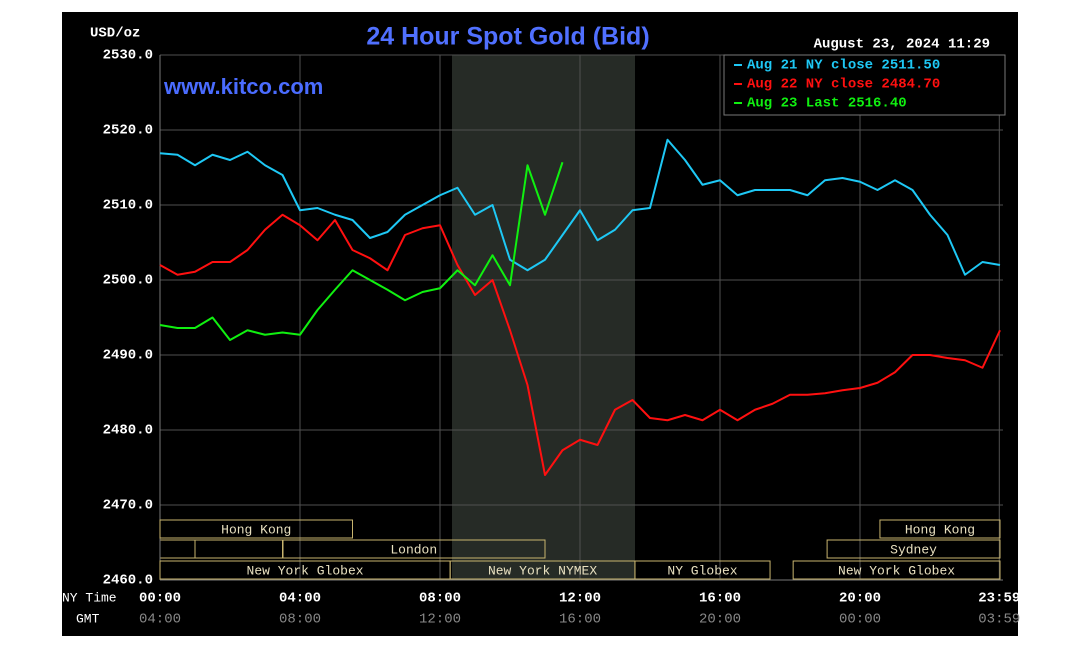  I want to click on y-axis-label: USD/oz, so click(115, 34).